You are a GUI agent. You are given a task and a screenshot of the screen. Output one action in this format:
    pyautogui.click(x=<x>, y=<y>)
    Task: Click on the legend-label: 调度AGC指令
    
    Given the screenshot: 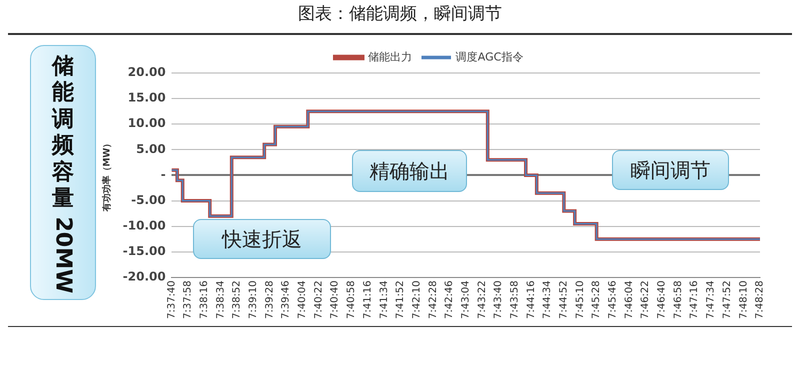 What is the action you would take?
    pyautogui.click(x=490, y=57)
    